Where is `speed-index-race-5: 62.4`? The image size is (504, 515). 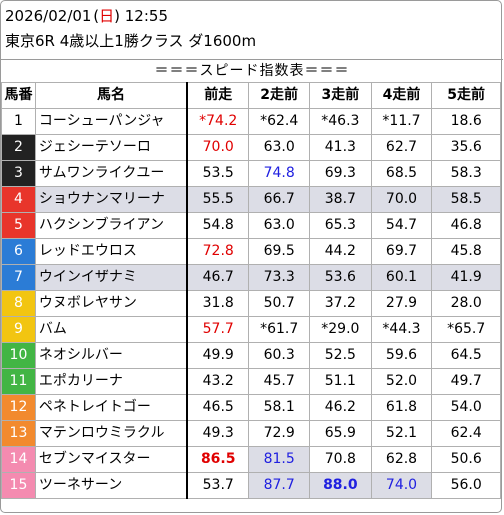 speed-index-race-5: 62.4 is located at coordinates (466, 433).